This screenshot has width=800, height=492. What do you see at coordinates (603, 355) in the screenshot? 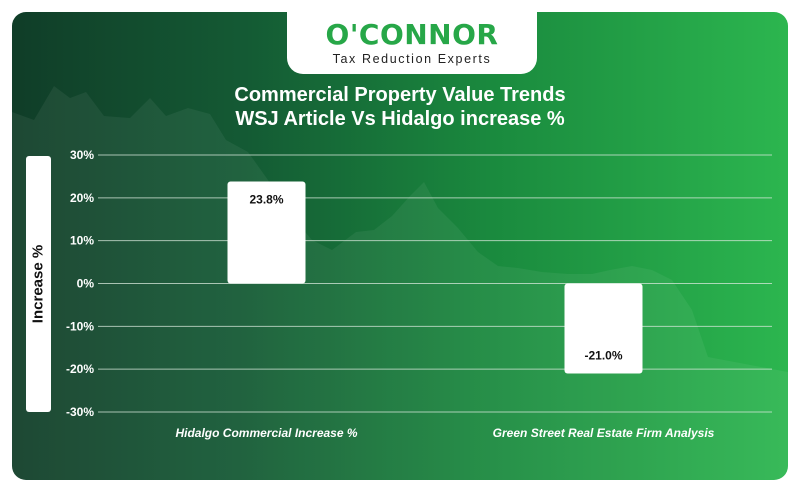
I see `data-label: -21.0%` at bounding box center [603, 355].